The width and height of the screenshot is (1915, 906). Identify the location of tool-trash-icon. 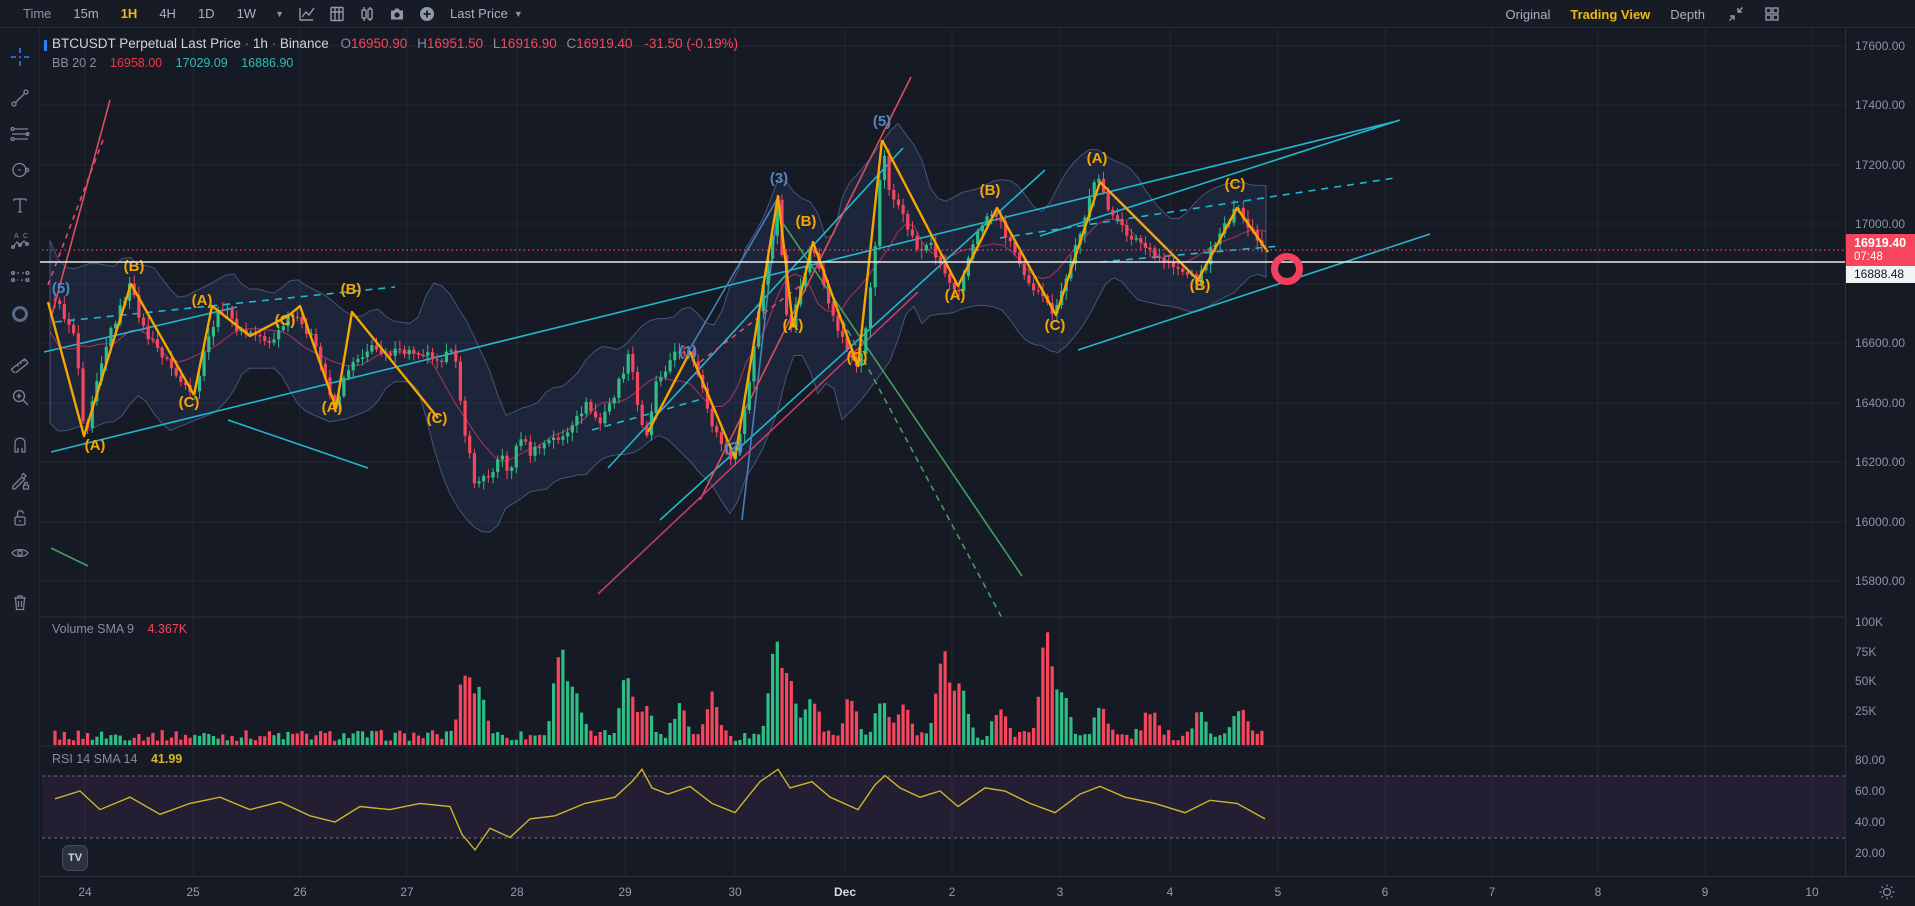
(20, 602).